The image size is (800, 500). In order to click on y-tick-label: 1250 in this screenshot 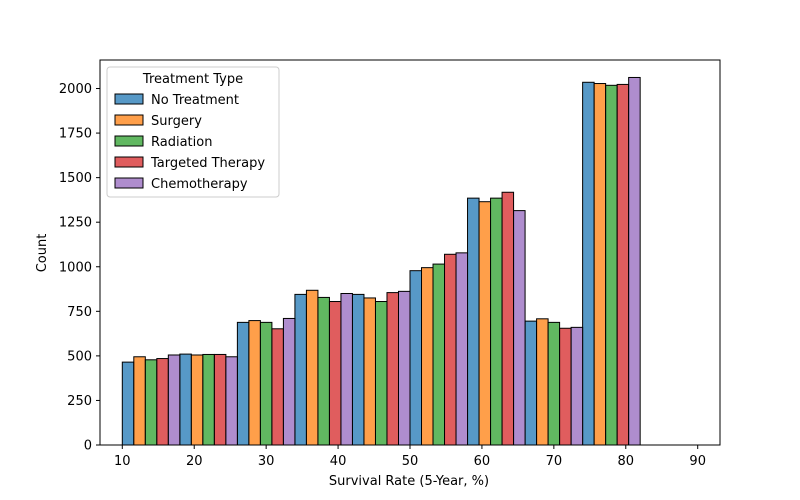, I will do `click(75, 223)`.